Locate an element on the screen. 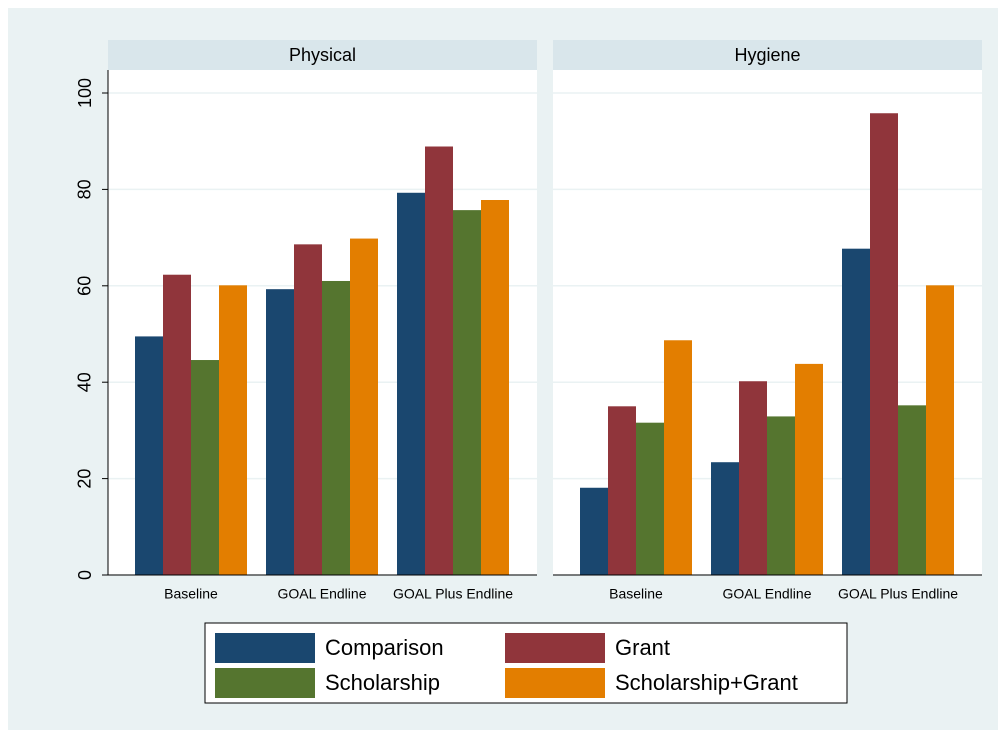  panel-title: Hygiene is located at coordinates (767, 55).